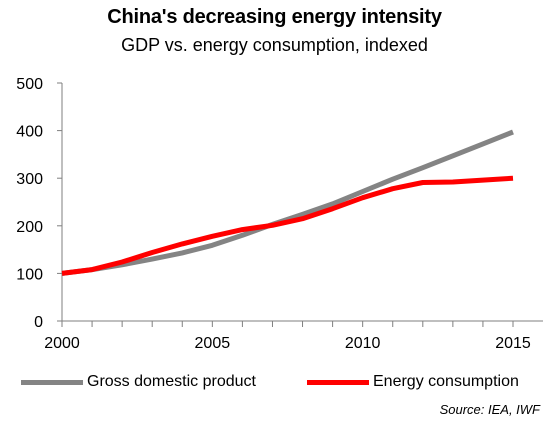 The width and height of the screenshot is (549, 427). I want to click on y-tick-label: 300, so click(29, 179).